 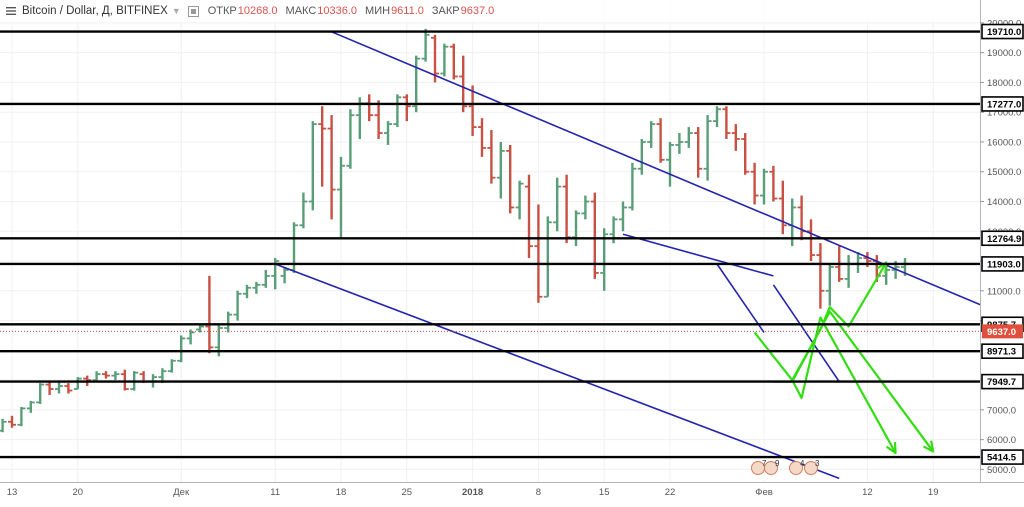 I want to click on y-tick-label: 5000.0, so click(x=1001, y=470).